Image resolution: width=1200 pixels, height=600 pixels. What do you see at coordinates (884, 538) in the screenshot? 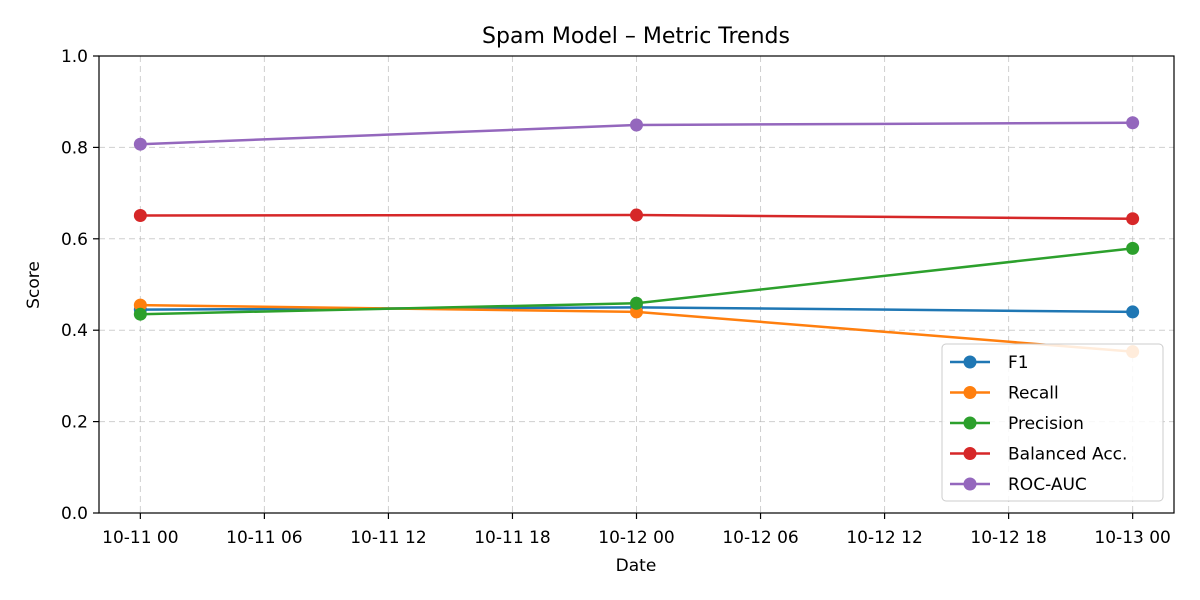
I see `x-tick-label: 10-12 12` at bounding box center [884, 538].